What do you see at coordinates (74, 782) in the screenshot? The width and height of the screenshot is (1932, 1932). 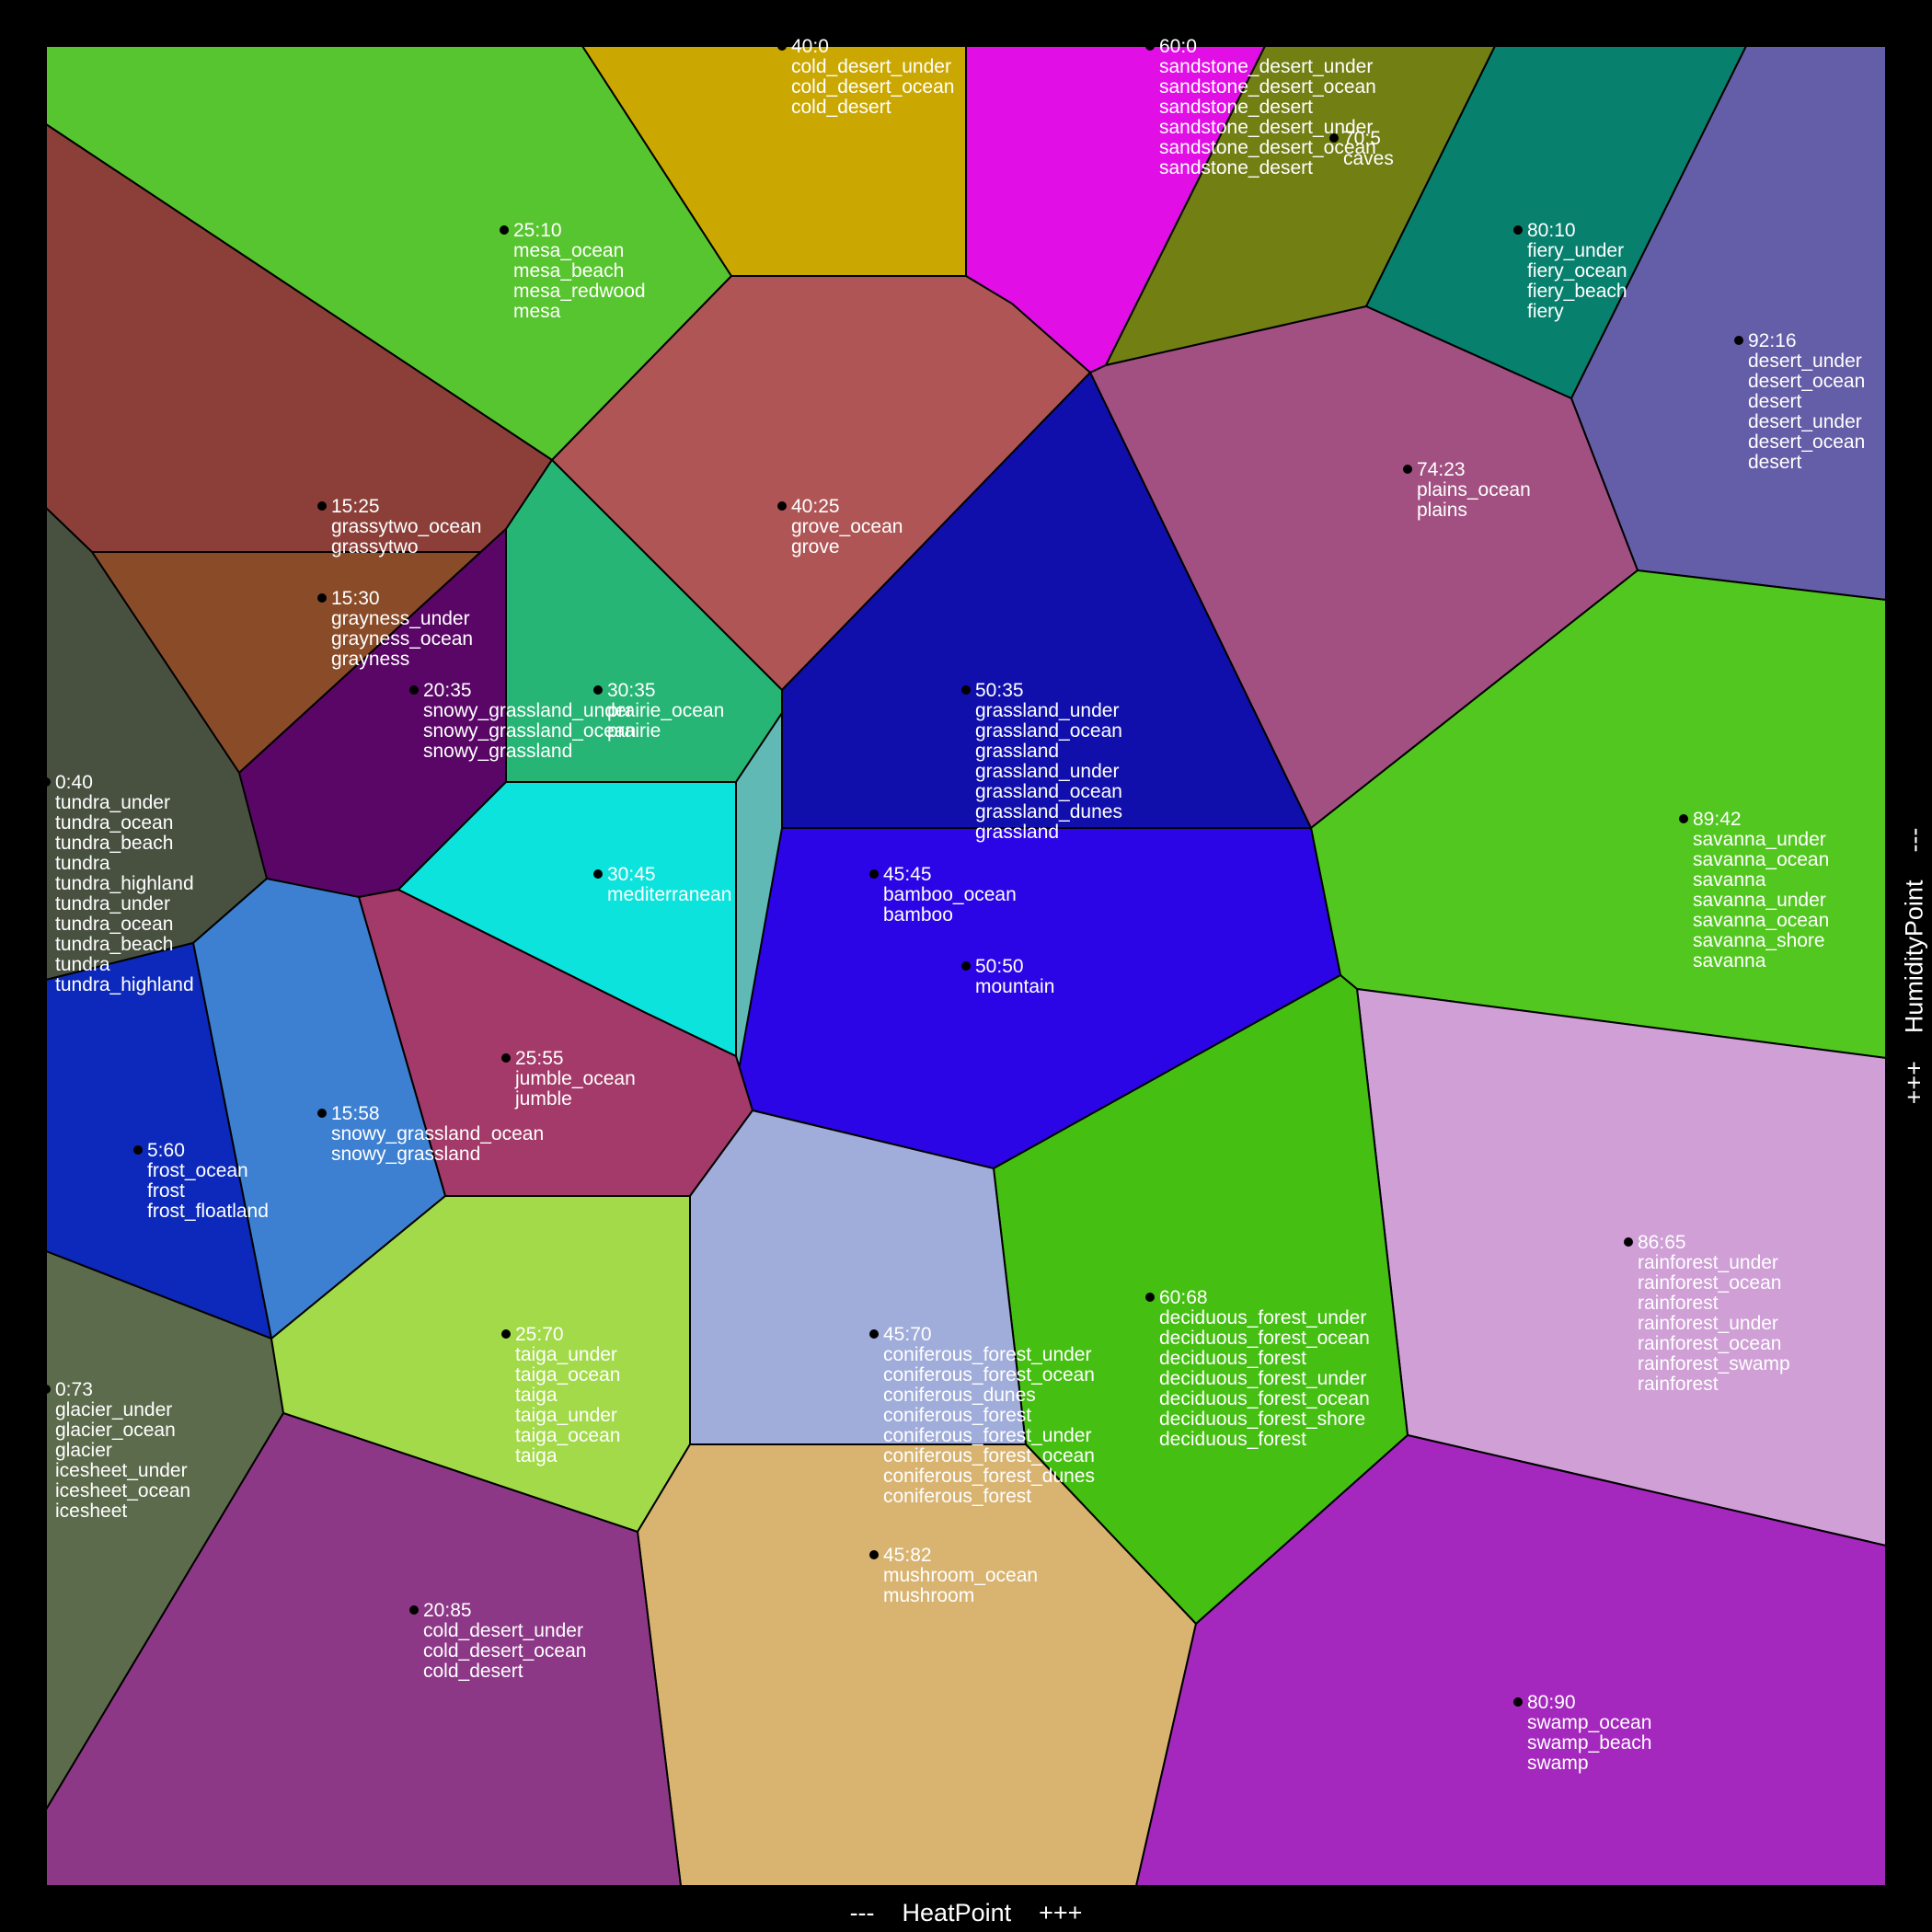 I see `site-coordinate-label: 0:40` at bounding box center [74, 782].